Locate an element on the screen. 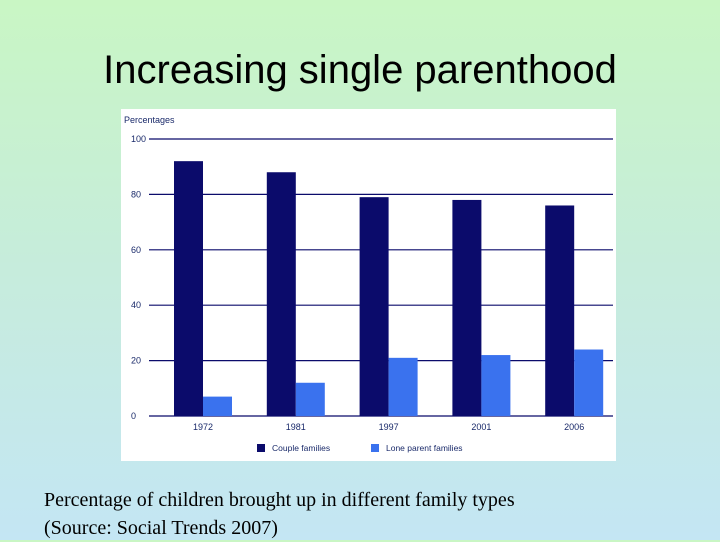  bar-lone-parent-1981 is located at coordinates (310, 399).